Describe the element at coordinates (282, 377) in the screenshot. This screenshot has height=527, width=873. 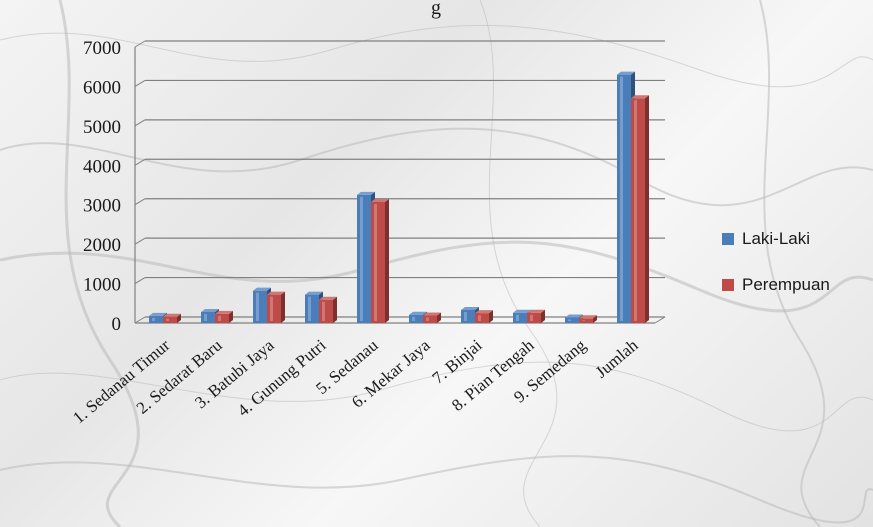
I see `x-category-label: 4. Gunung Putri` at that location.